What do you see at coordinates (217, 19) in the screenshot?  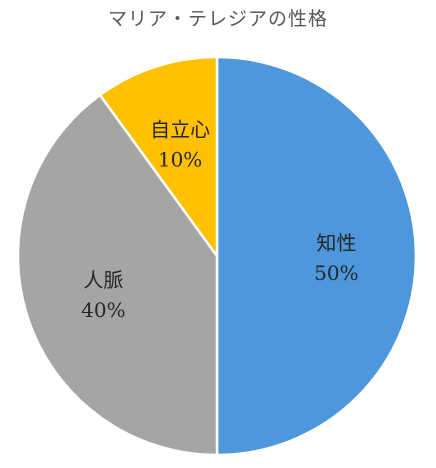 I see `chart-title: マリア・テレジアの性格` at bounding box center [217, 19].